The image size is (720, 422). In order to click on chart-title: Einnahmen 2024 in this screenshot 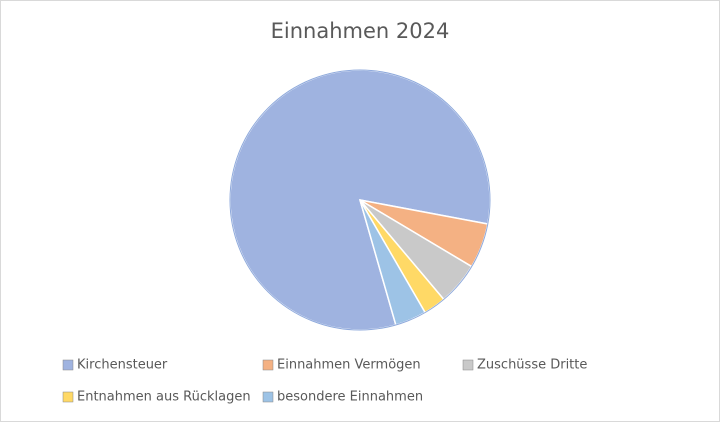, I will do `click(360, 31)`.